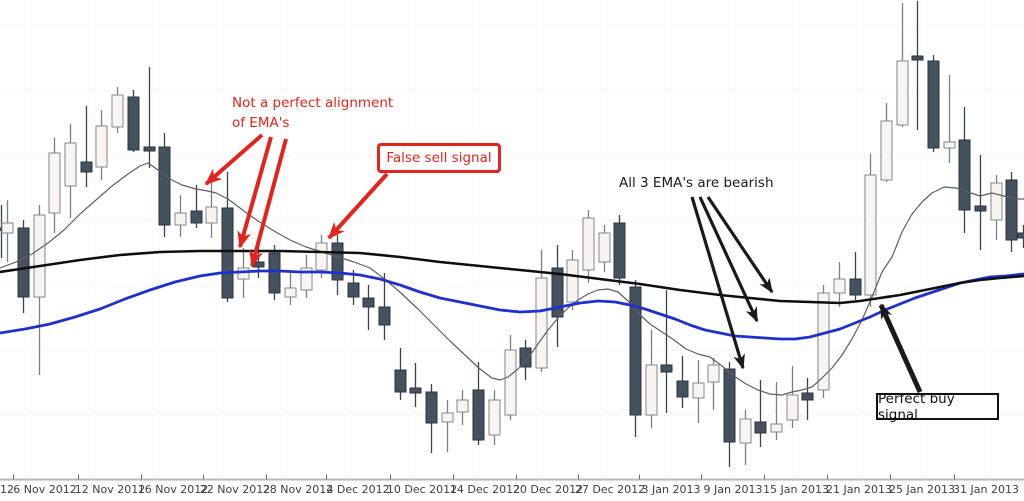  Describe the element at coordinates (548, 489) in the screenshot. I see `x-axis-label: 20 Dec 2012` at that location.